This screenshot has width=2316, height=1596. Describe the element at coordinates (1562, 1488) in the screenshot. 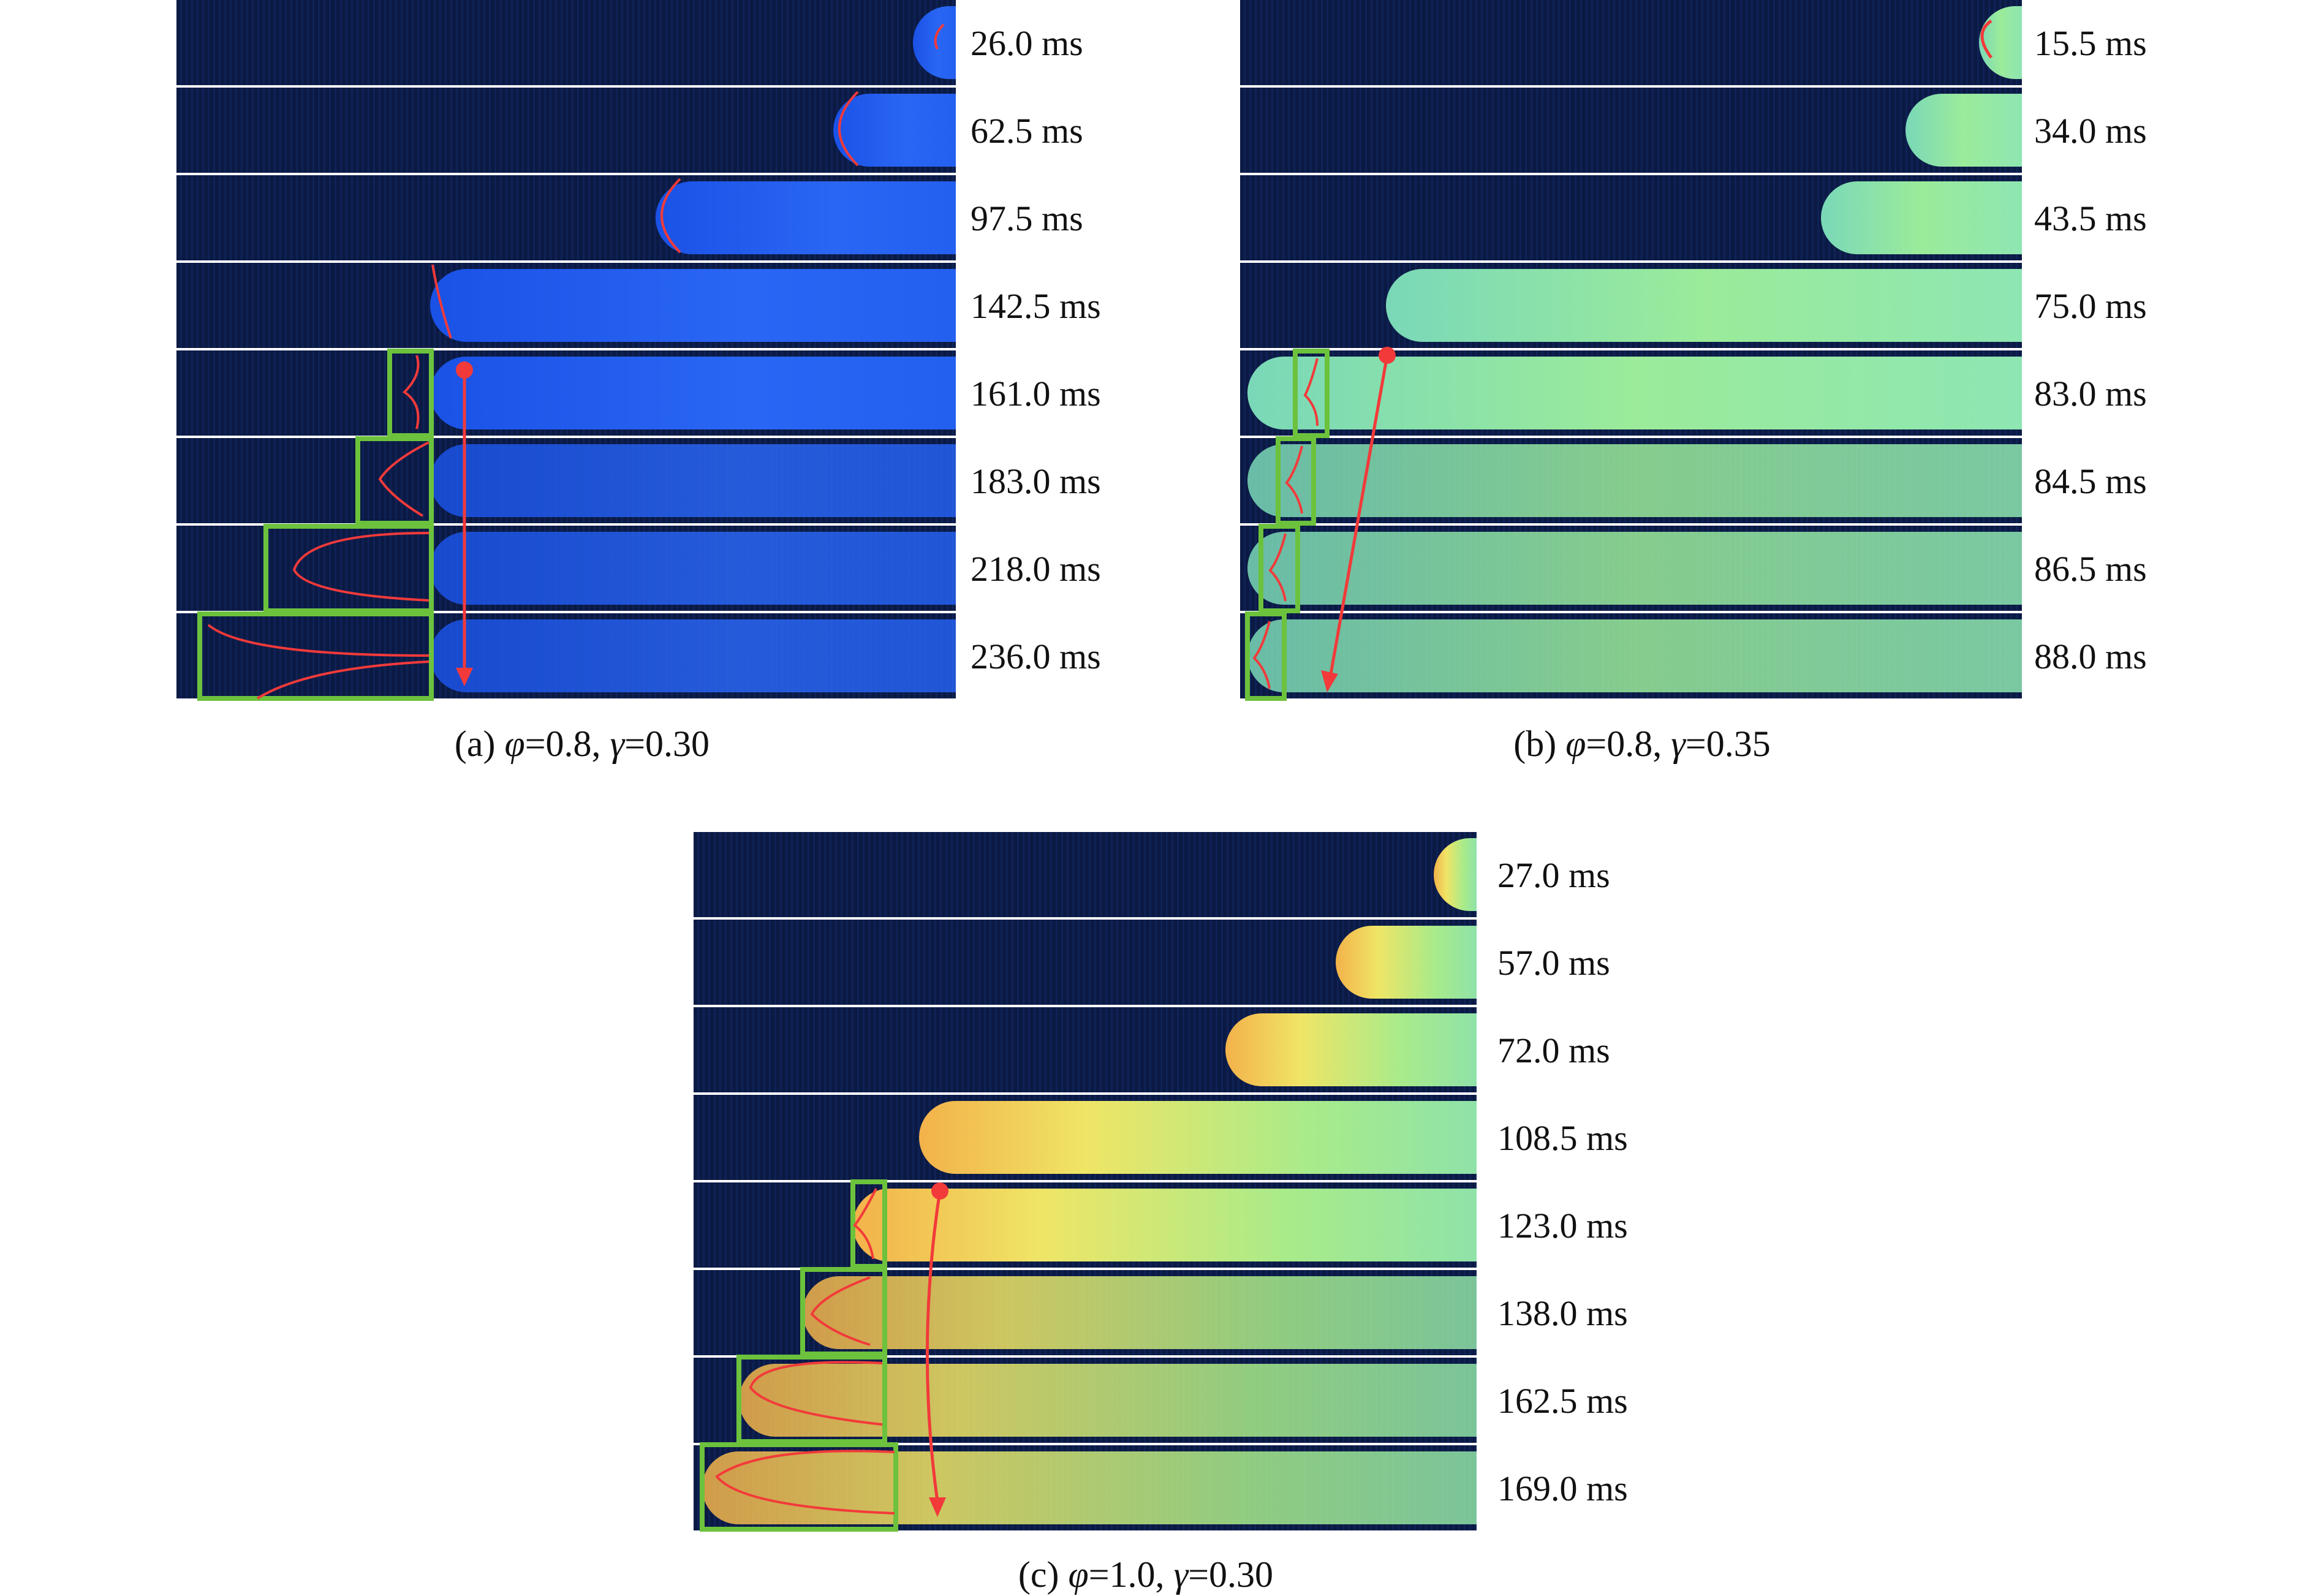

I see `frame-time-label: 169.0 ms` at that location.